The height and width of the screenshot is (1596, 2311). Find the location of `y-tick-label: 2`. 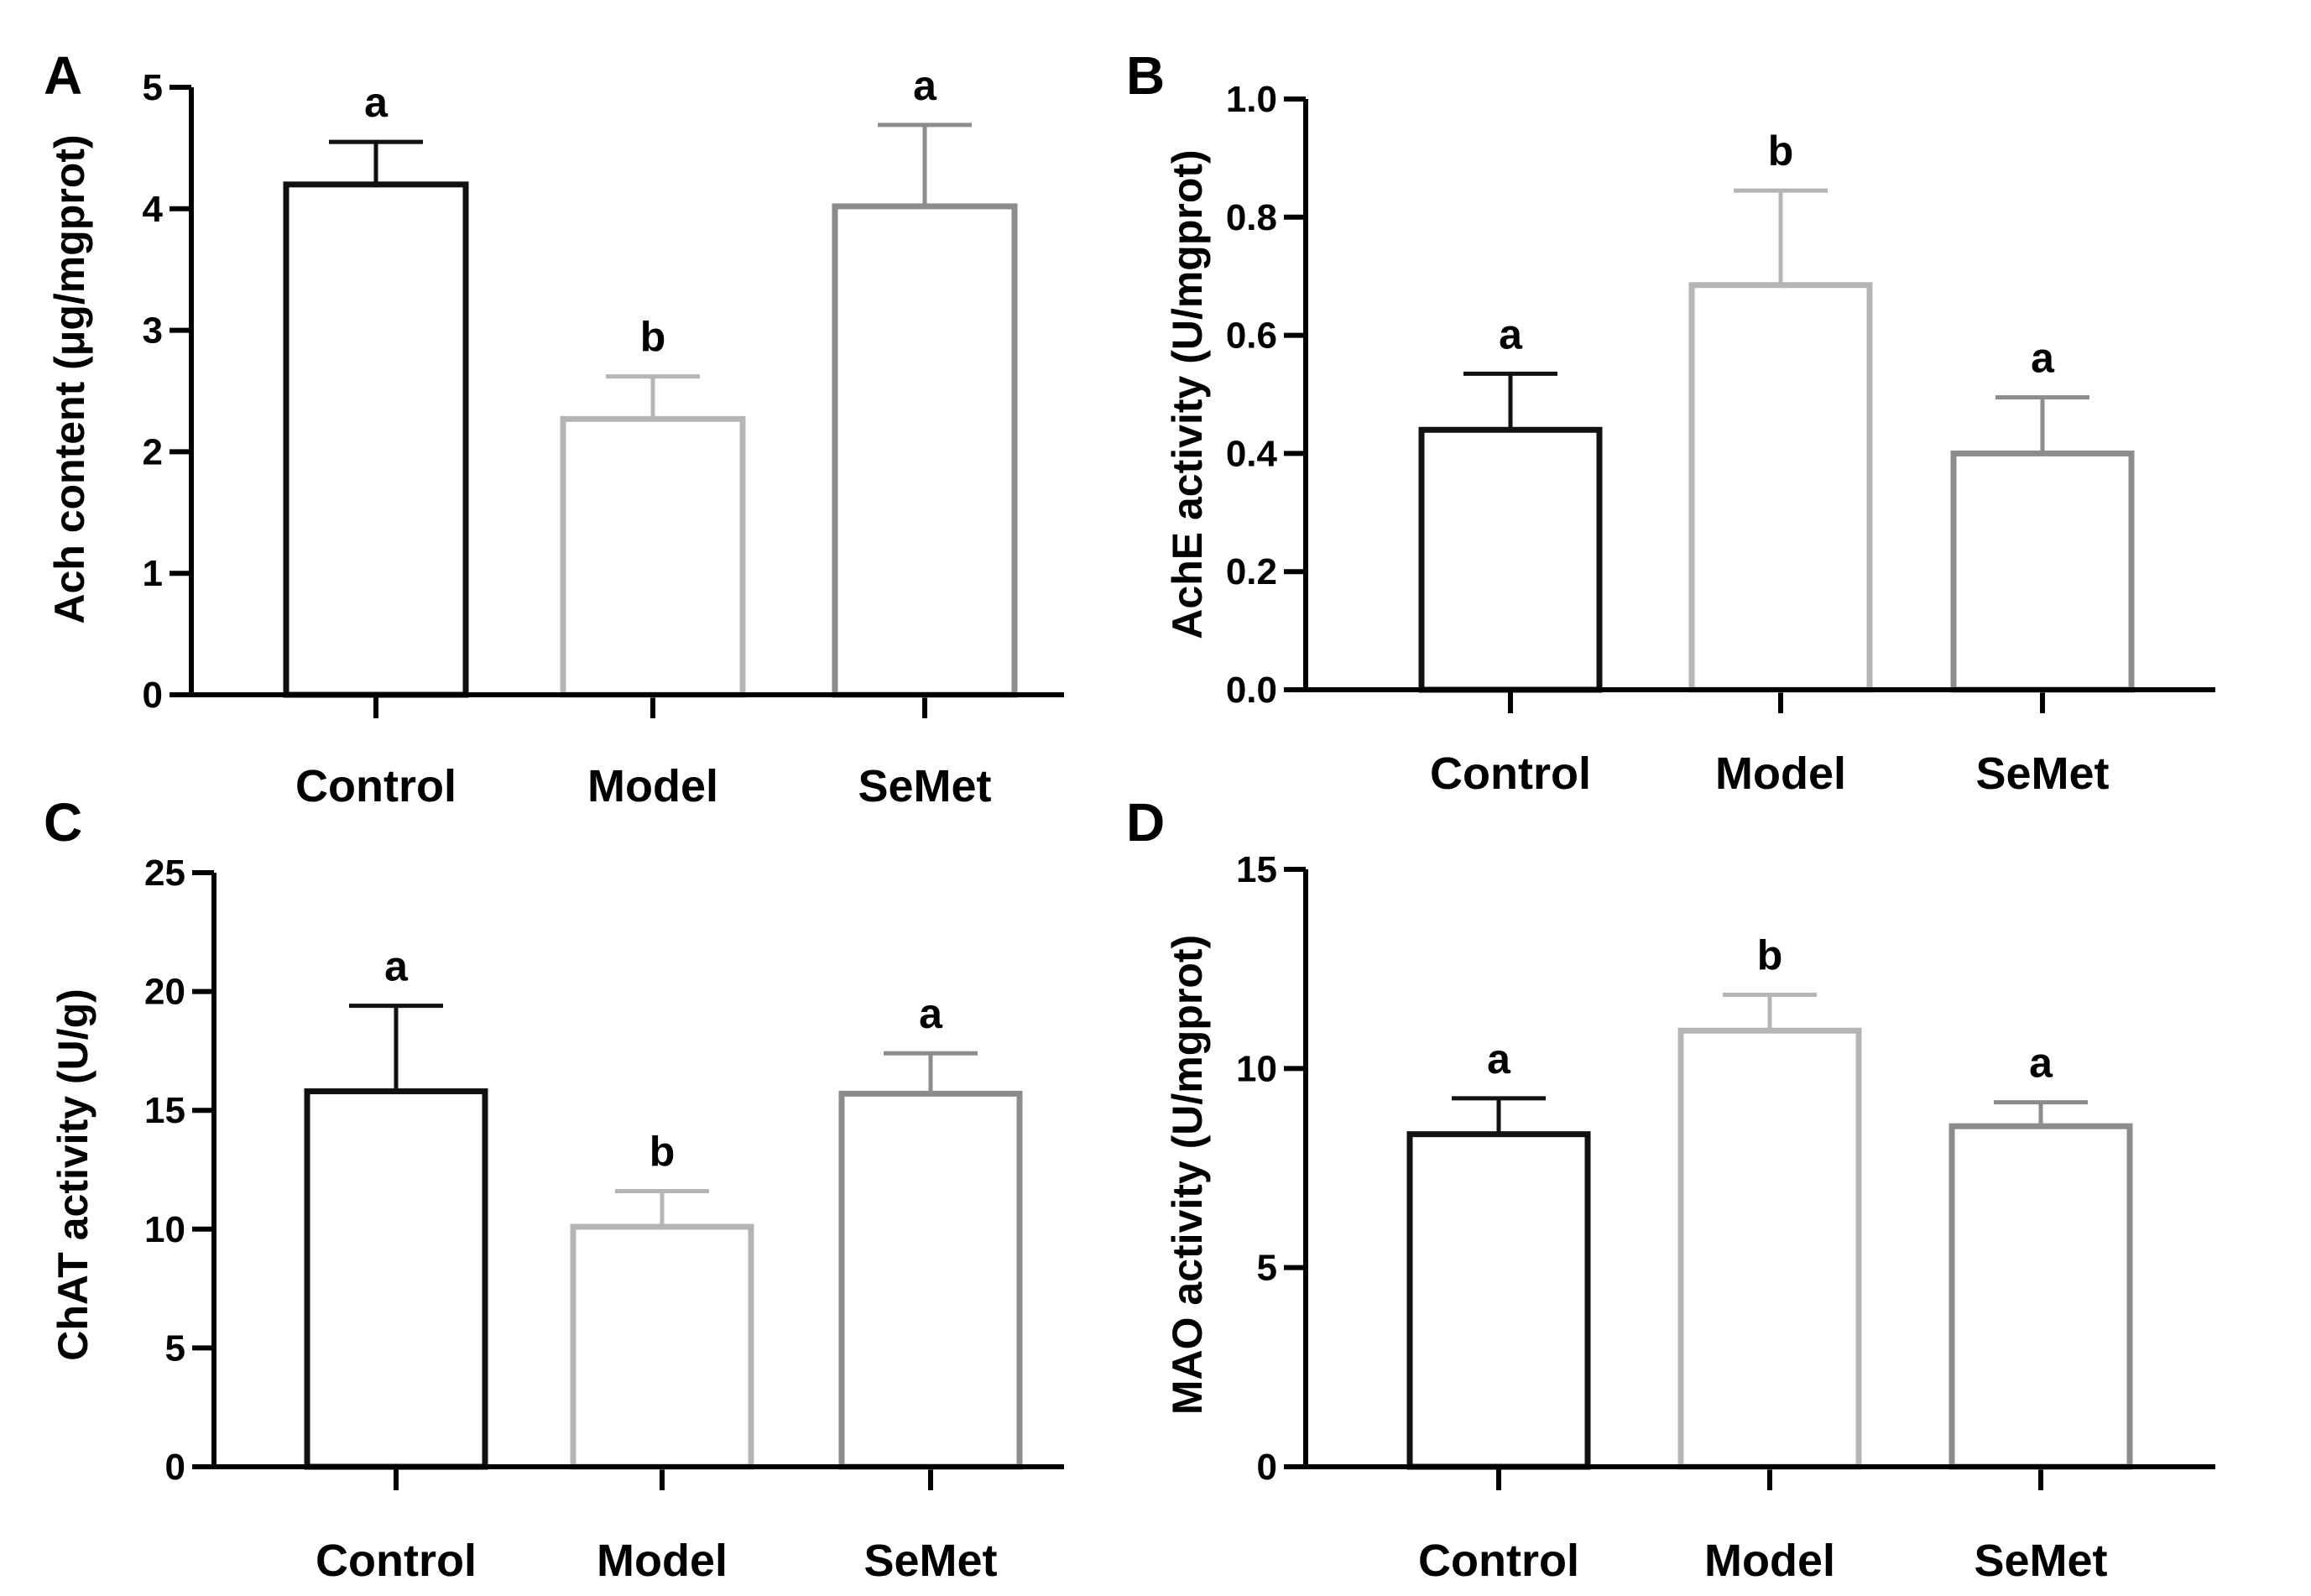

y-tick-label: 2 is located at coordinates (153, 451).